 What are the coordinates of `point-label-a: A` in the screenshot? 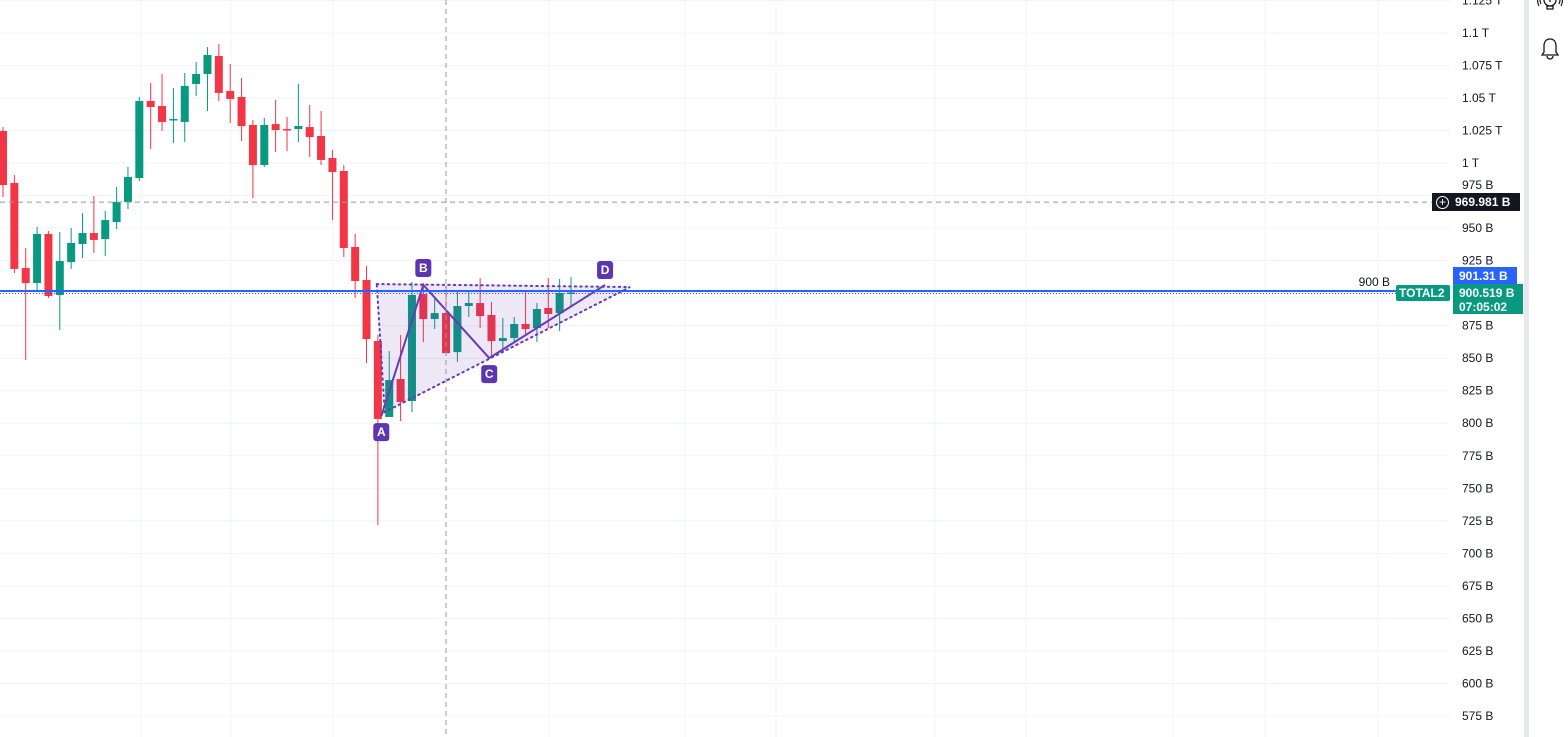 It's located at (381, 432).